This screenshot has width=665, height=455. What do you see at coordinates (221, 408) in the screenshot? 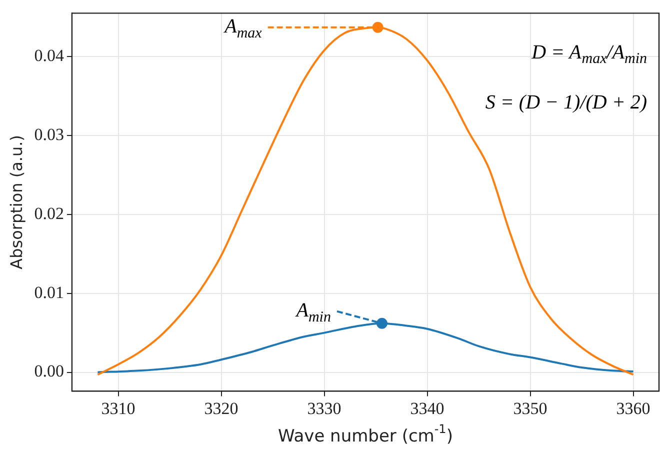
I see `x-tick-label: 3320` at bounding box center [221, 408].